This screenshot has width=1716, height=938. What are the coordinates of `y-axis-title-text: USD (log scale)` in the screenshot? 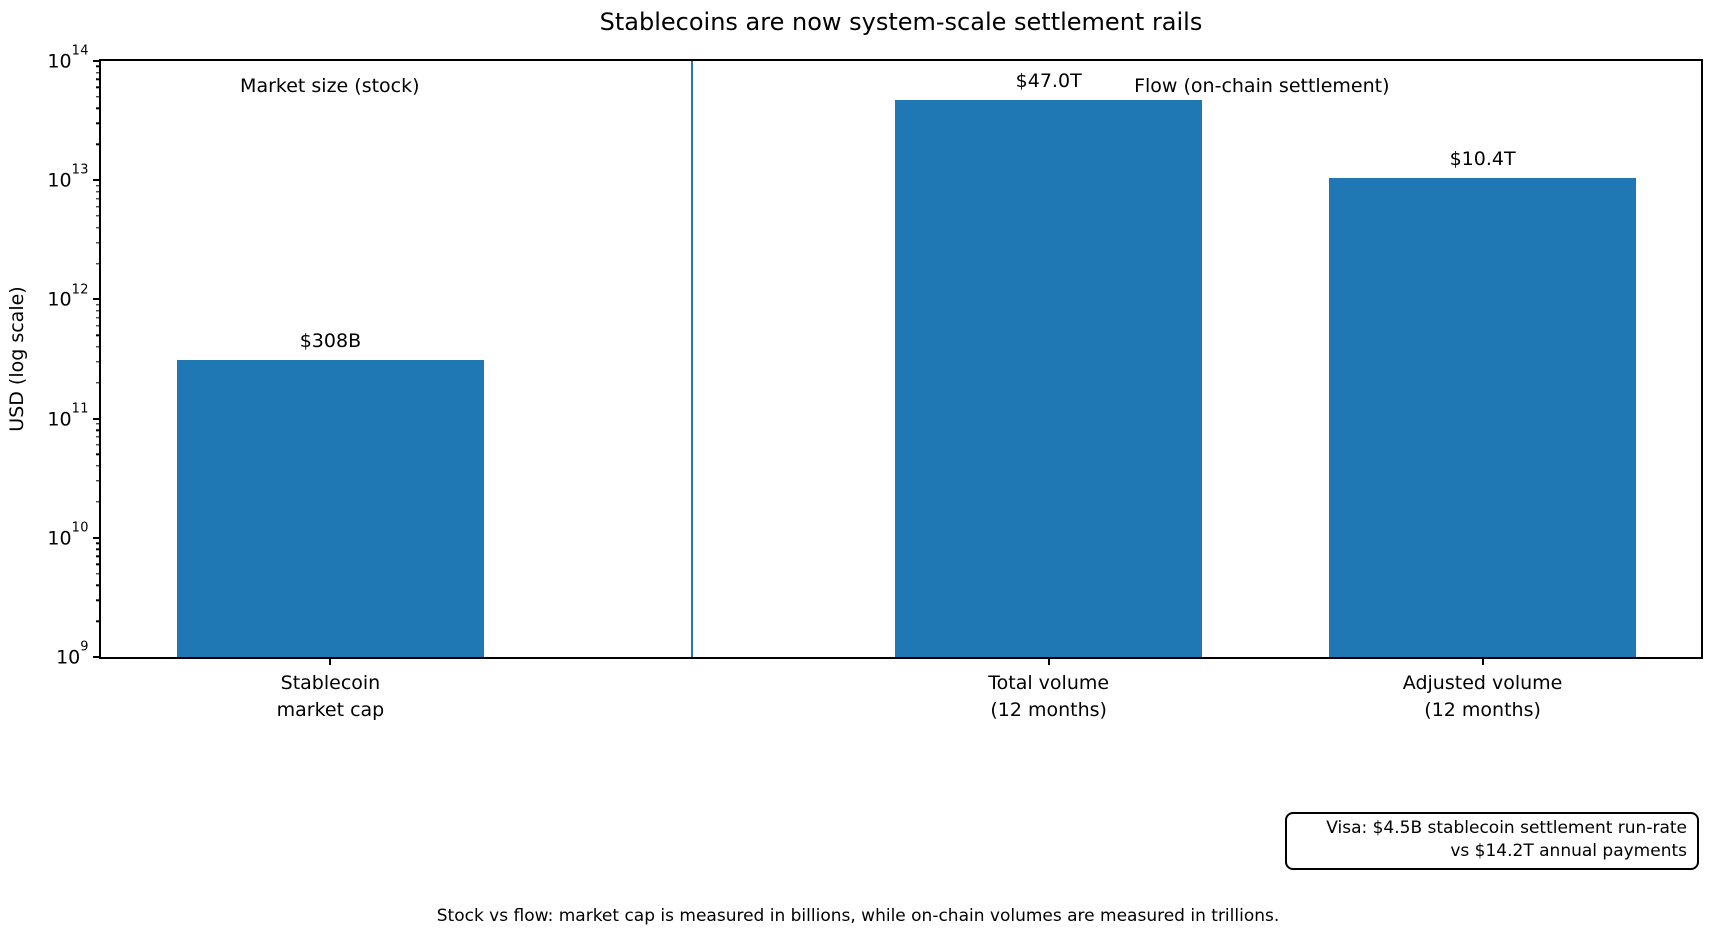 It's located at (17, 359).